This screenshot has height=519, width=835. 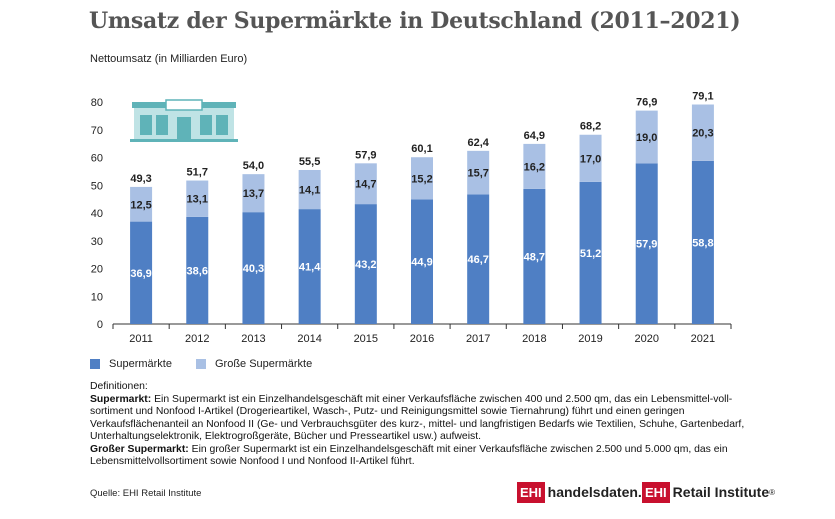 I want to click on x-tick-label: 2020, so click(x=646, y=339).